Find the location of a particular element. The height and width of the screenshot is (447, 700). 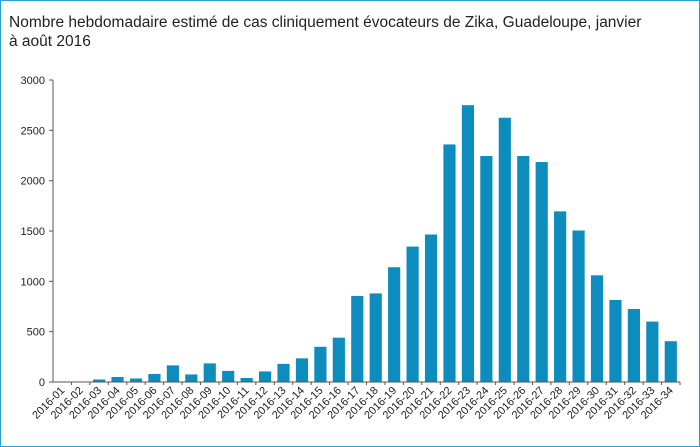

y-tick-label: 1000 is located at coordinates (33, 282).